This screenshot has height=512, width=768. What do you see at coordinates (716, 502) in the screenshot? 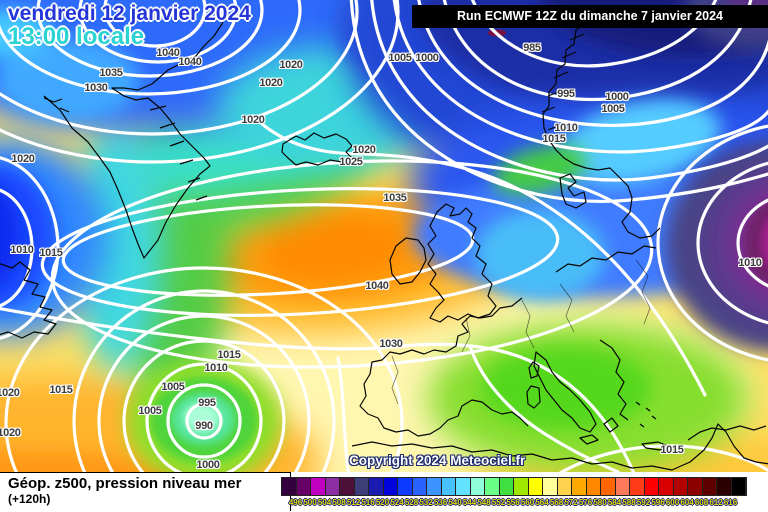
I see `colorbar-value: 612` at bounding box center [716, 502].